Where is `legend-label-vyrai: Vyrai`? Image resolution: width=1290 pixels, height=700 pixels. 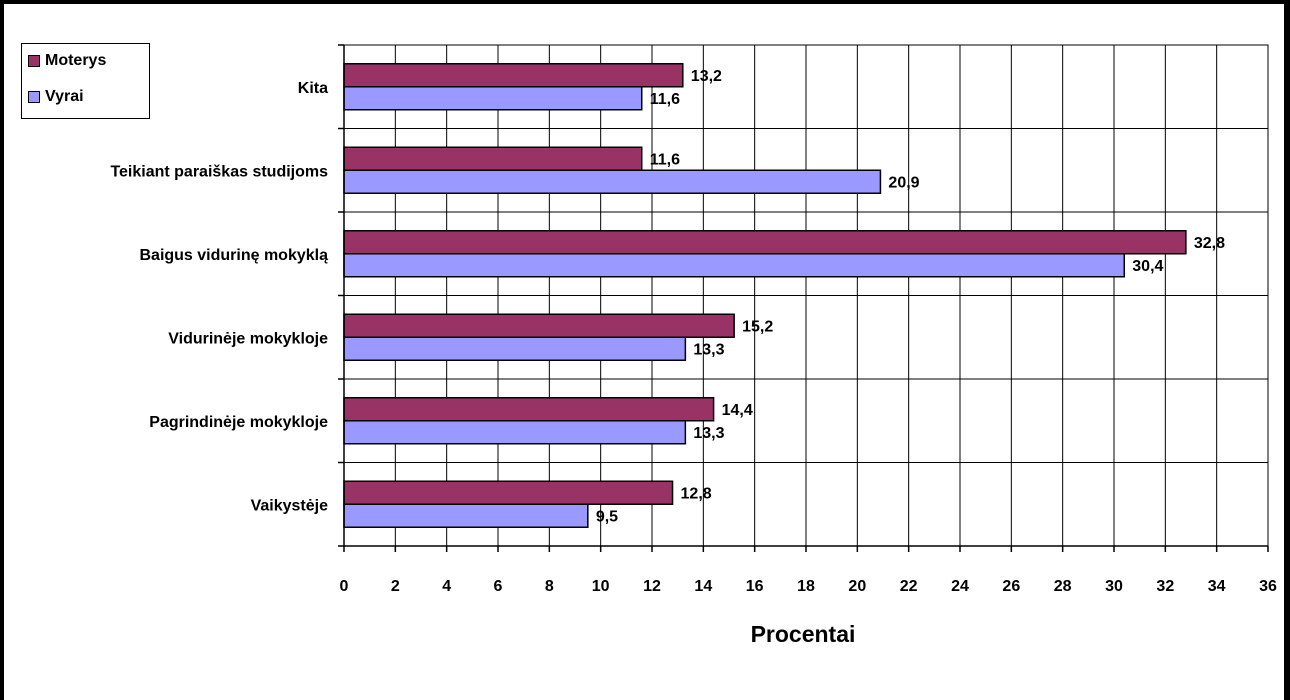 legend-label-vyrai: Vyrai is located at coordinates (64, 96).